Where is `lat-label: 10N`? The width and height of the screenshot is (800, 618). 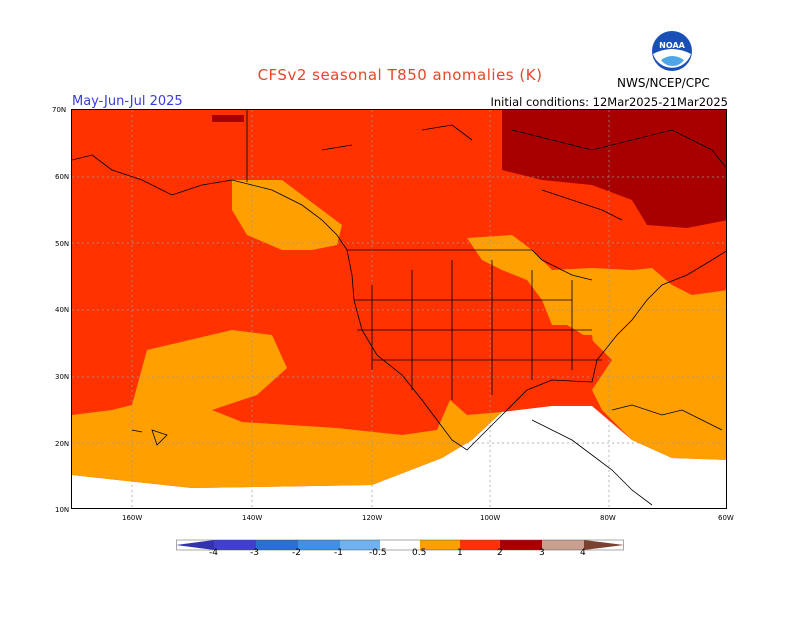
lat-label: 10N is located at coordinates (62, 510).